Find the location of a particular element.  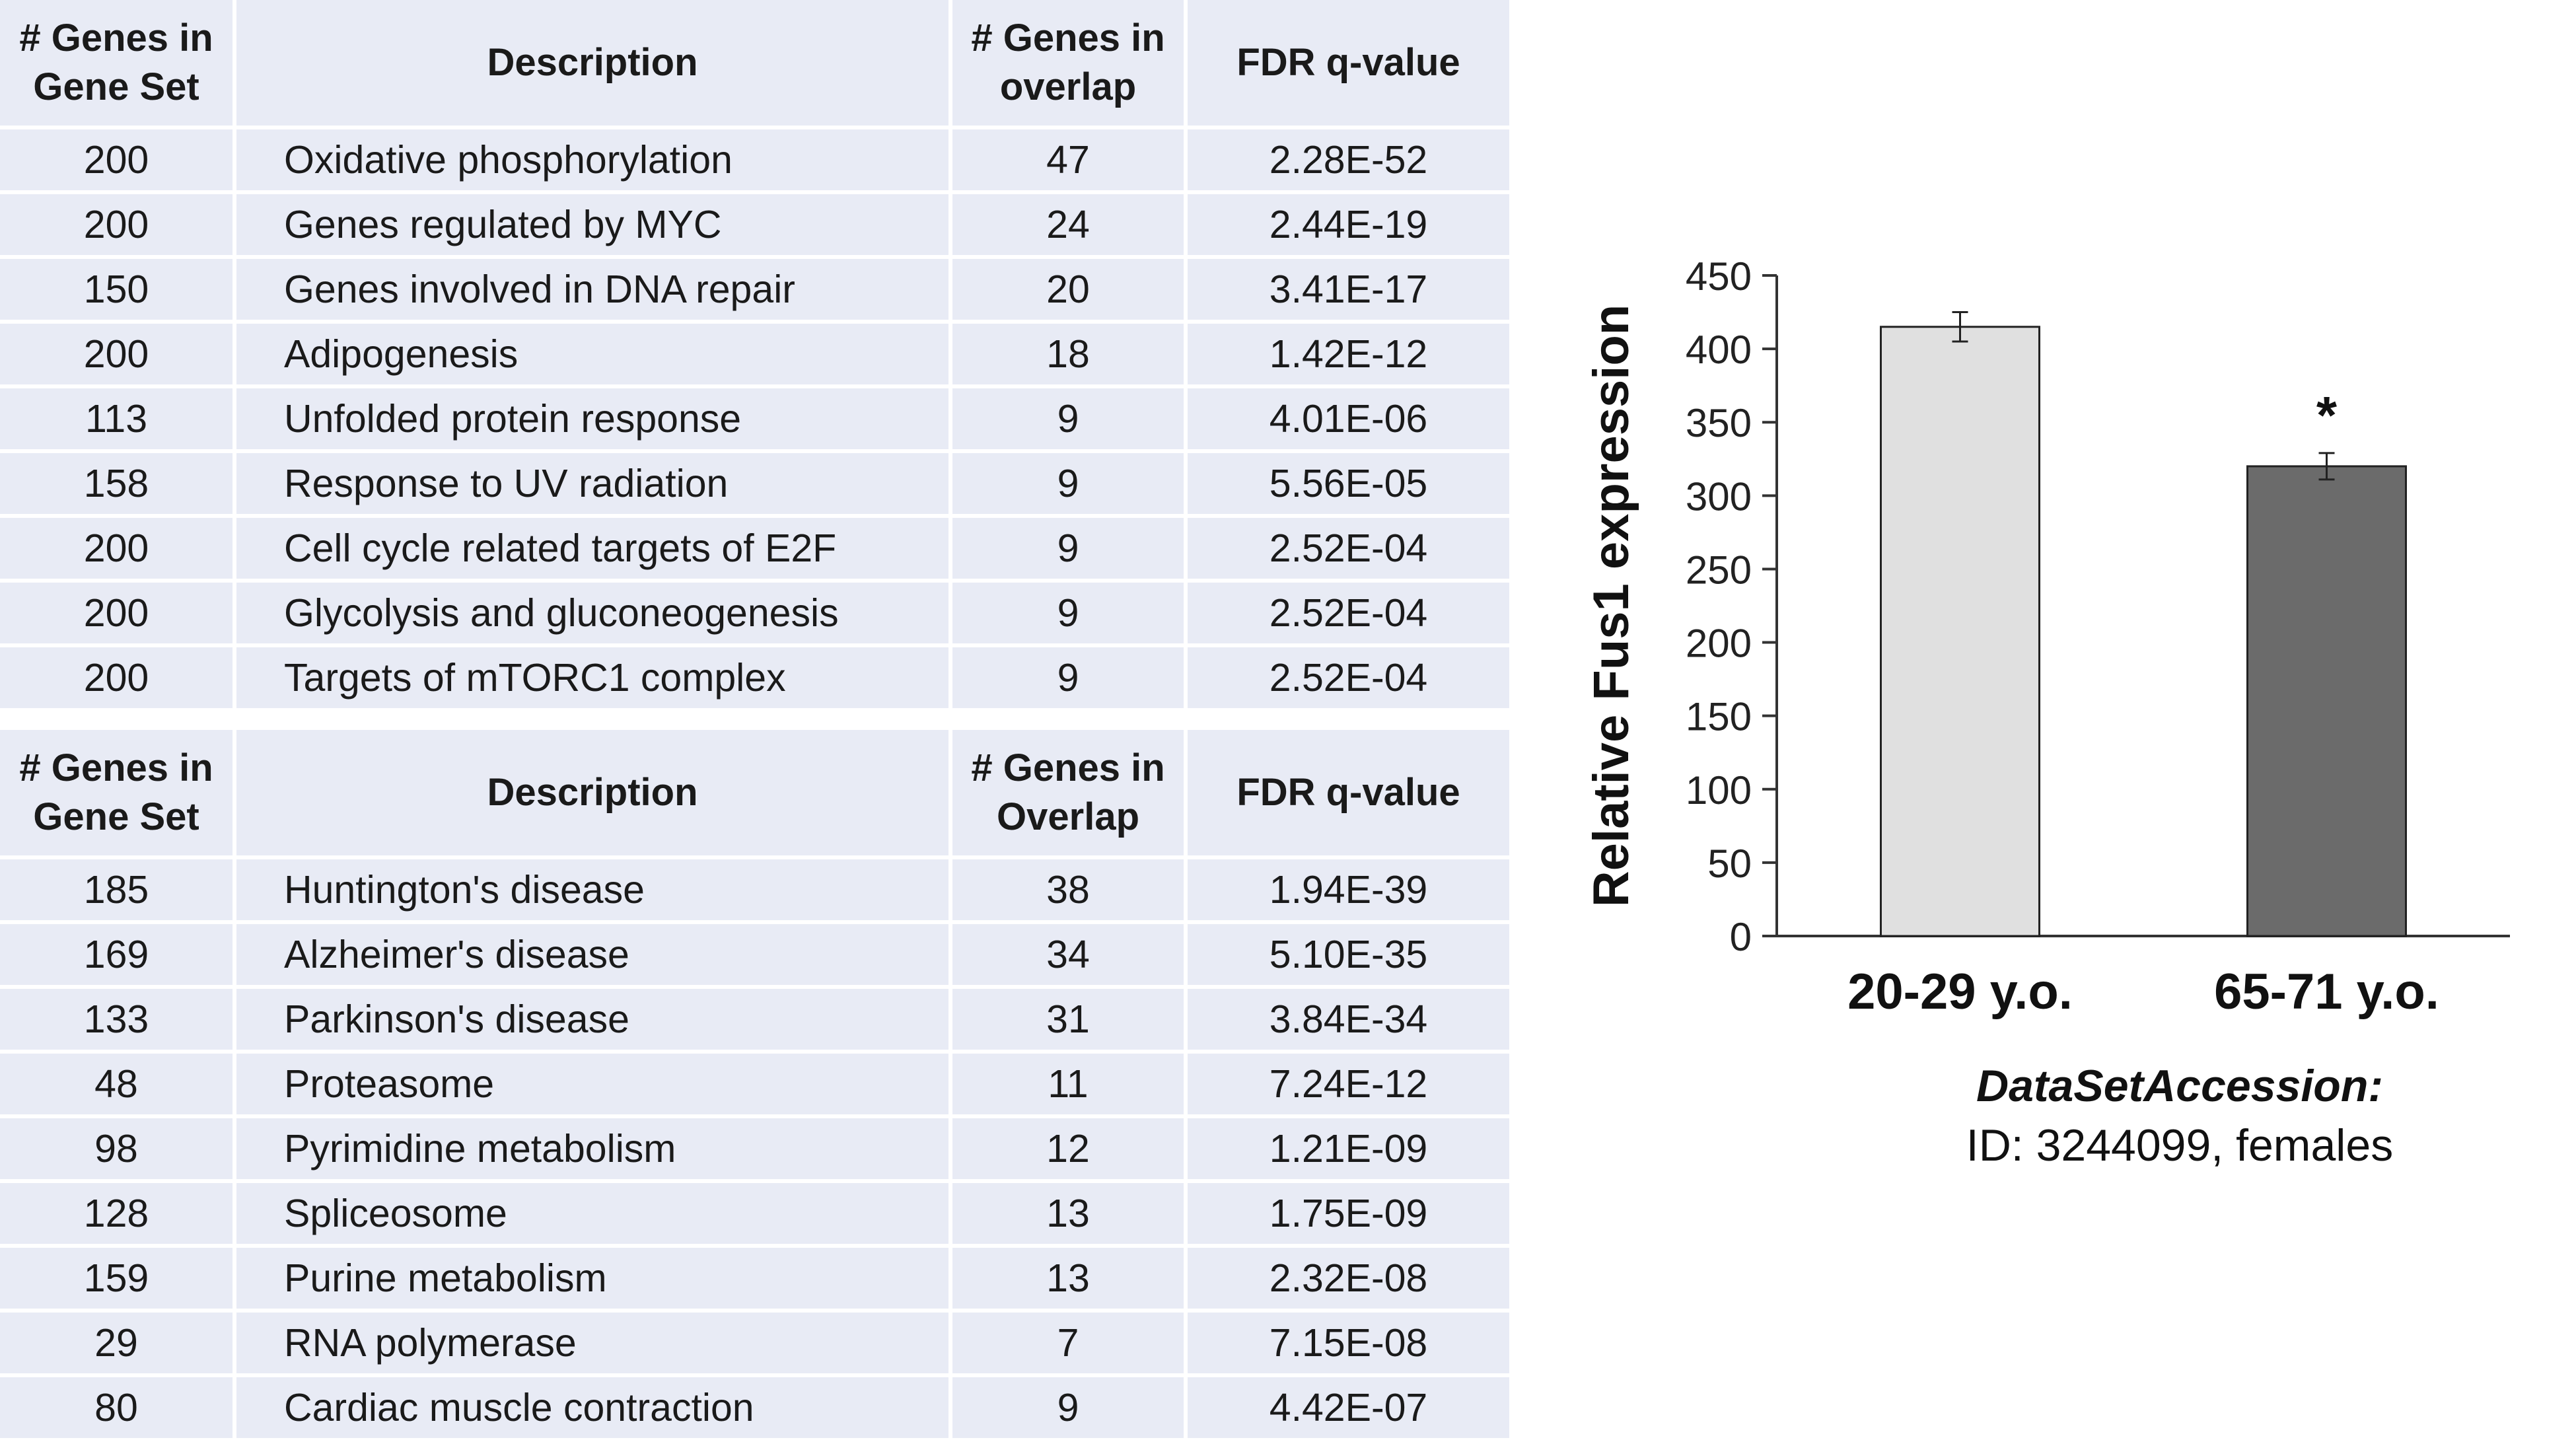

y-tick-label: 0 is located at coordinates (1741, 937).